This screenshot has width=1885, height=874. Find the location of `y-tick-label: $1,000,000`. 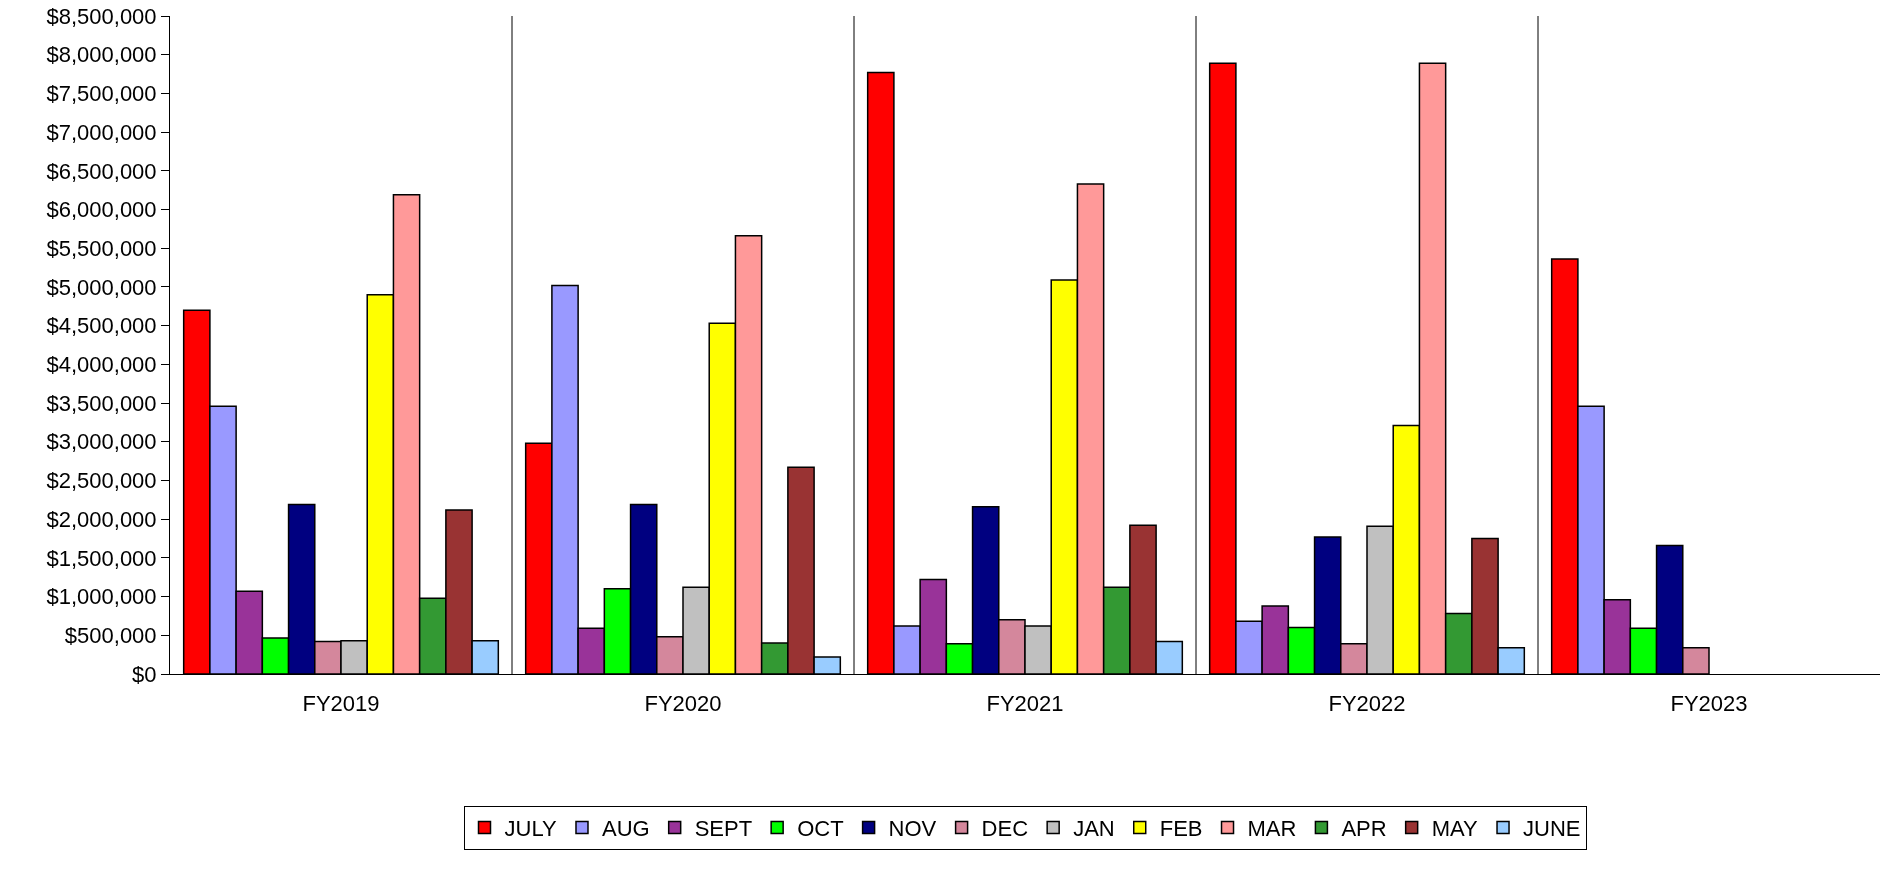

y-tick-label: $1,000,000 is located at coordinates (101, 597).